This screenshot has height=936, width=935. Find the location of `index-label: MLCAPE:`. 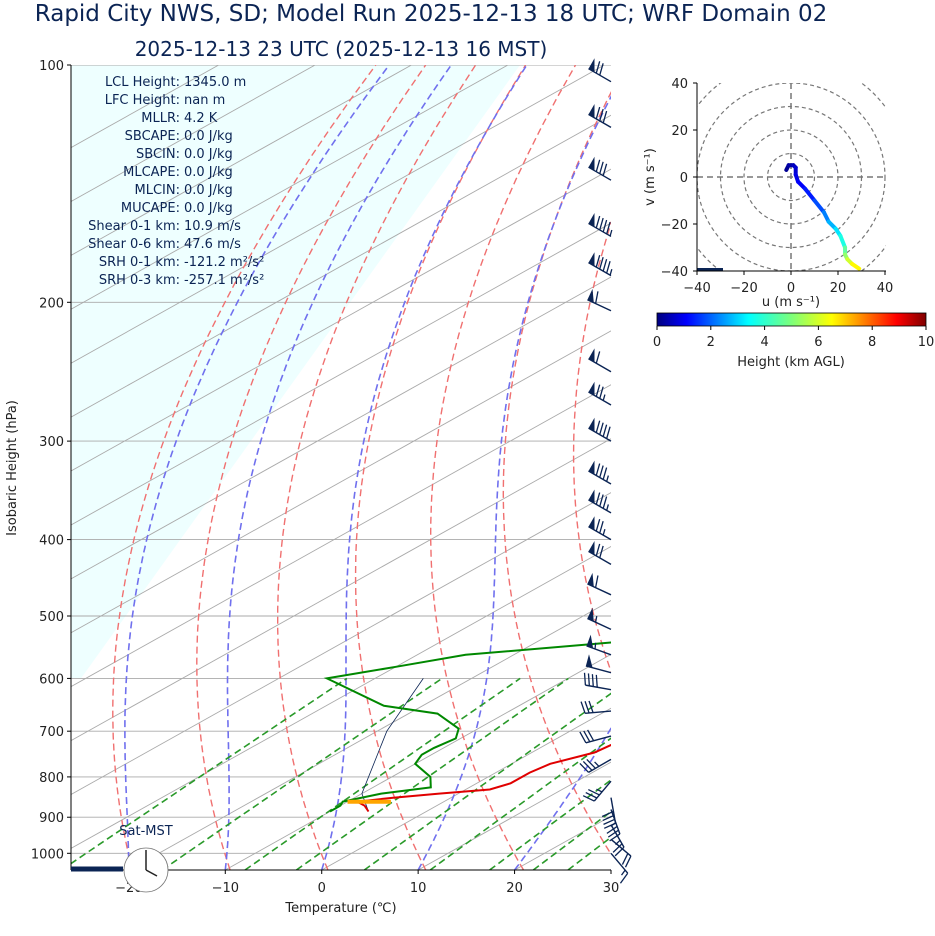

index-label: MLCAPE: is located at coordinates (151, 172).